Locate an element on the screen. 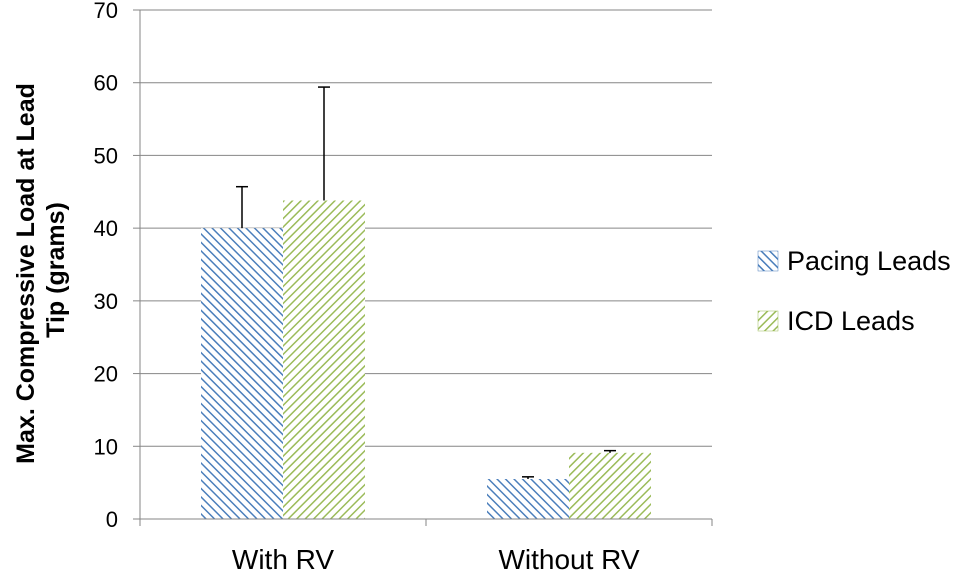 This screenshot has width=967, height=574. x-axis-labels: With RV Without RV is located at coordinates (436, 559).